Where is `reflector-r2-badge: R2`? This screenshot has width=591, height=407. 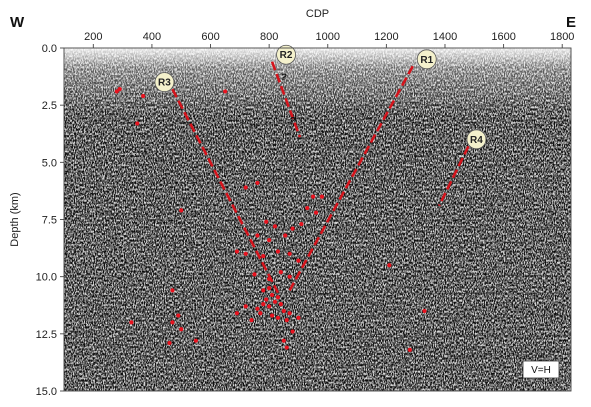 reflector-r2-badge: R2 is located at coordinates (286, 54).